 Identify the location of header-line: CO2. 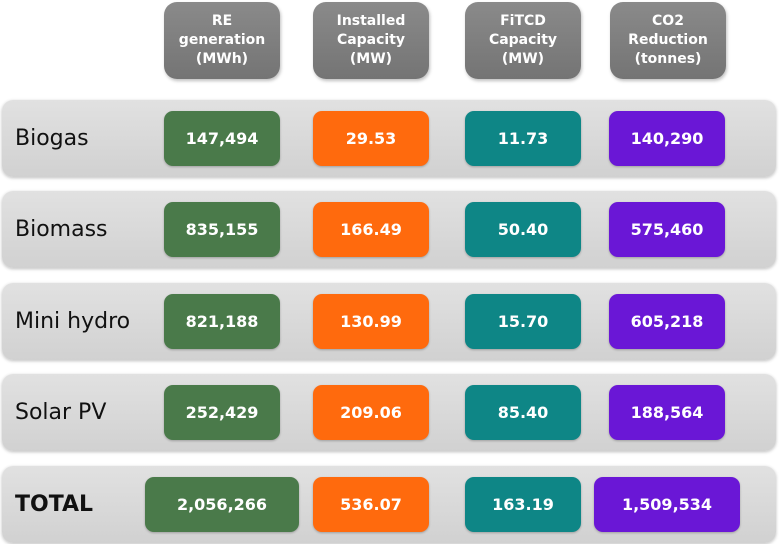
(668, 21).